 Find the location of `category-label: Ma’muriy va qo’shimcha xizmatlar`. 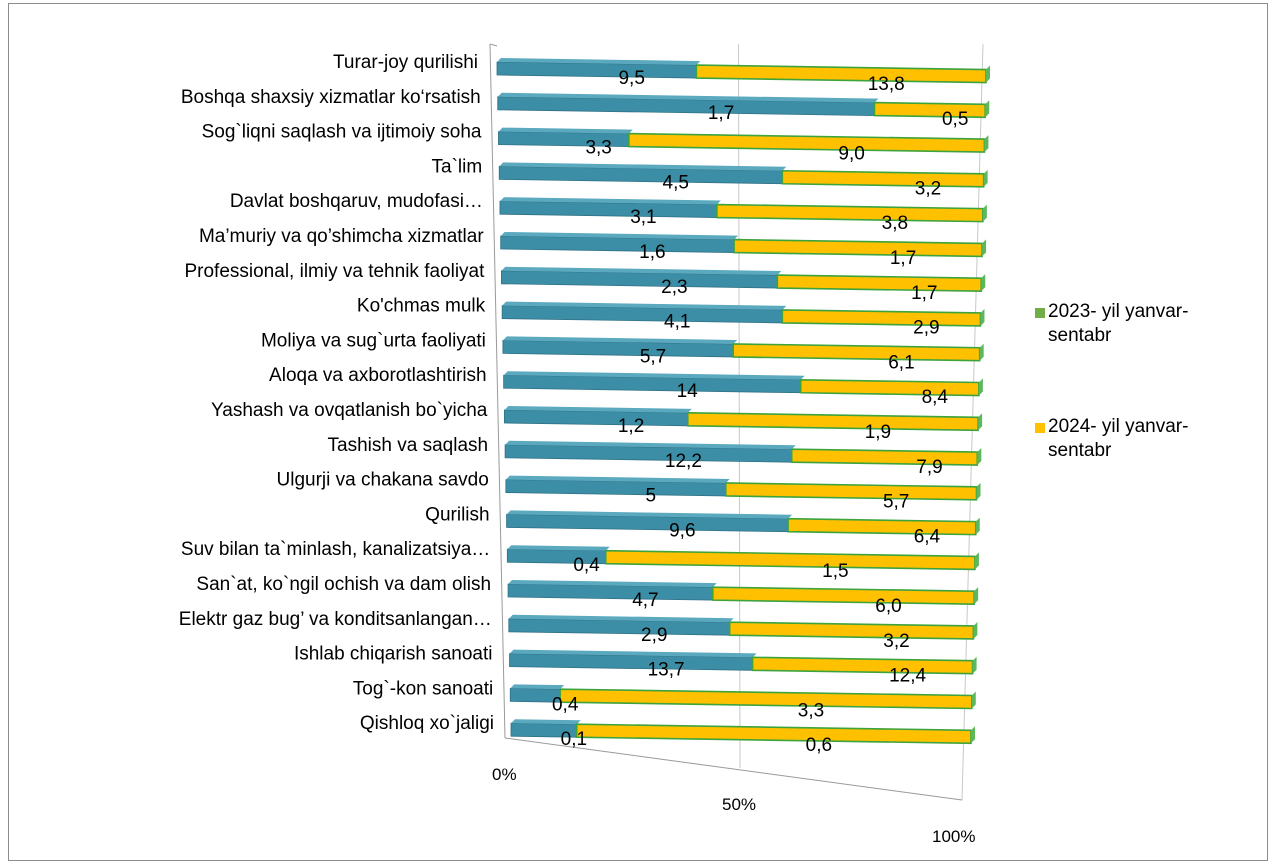

category-label: Ma’muriy va qo’shimcha xizmatlar is located at coordinates (341, 236).